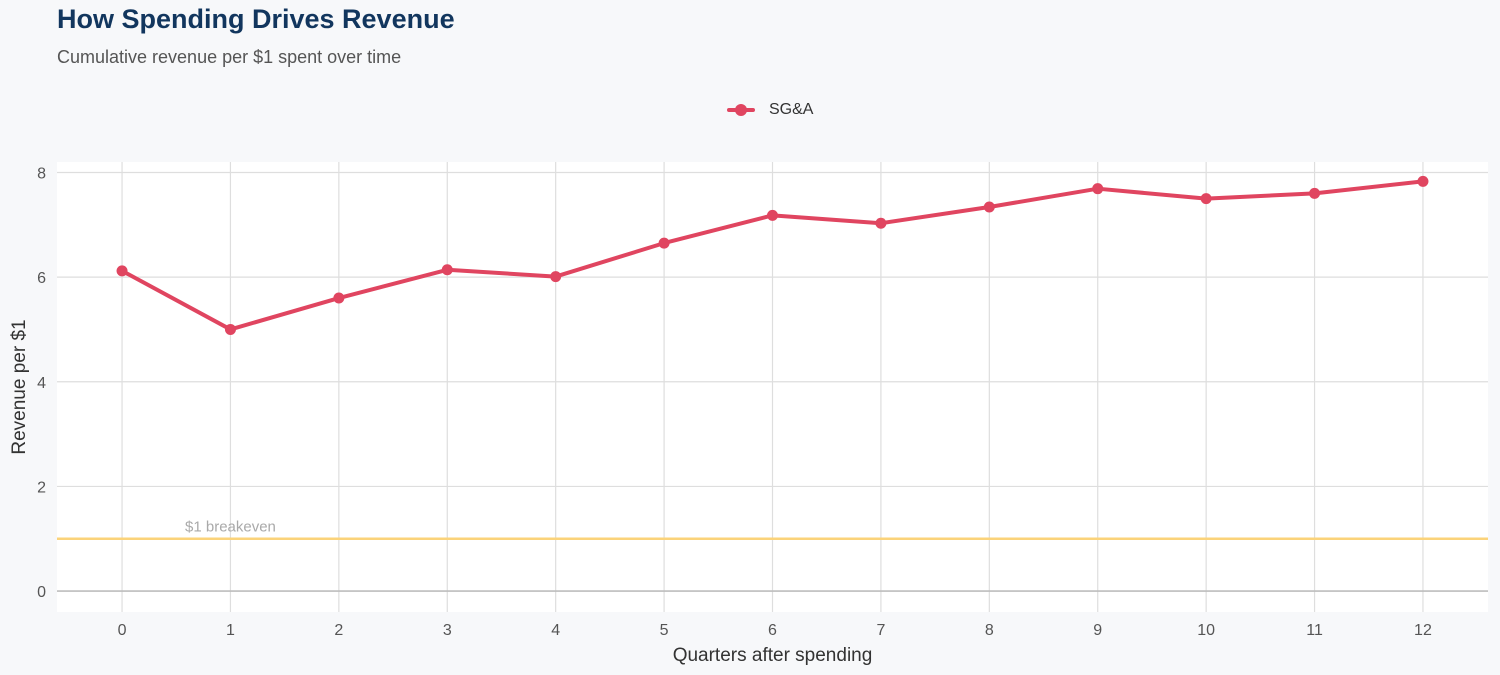  Describe the element at coordinates (41, 278) in the screenshot. I see `y-tick-label: 6` at that location.